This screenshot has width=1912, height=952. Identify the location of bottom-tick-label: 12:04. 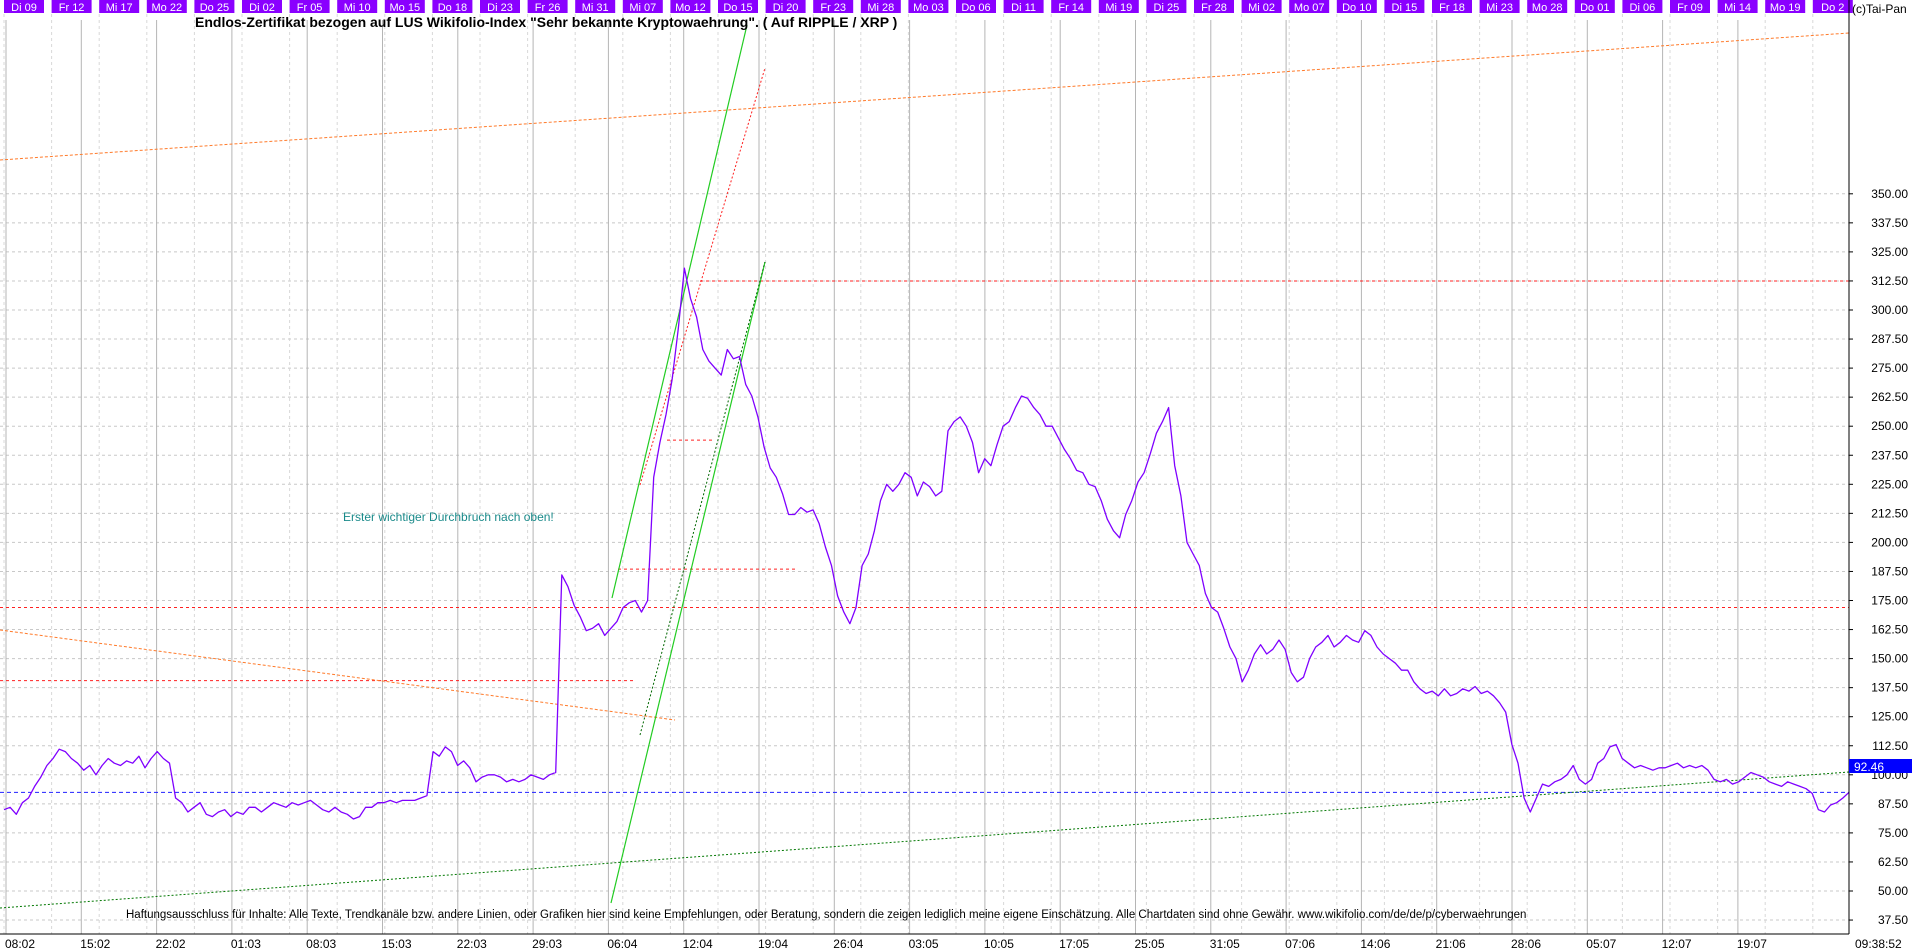
(698, 944).